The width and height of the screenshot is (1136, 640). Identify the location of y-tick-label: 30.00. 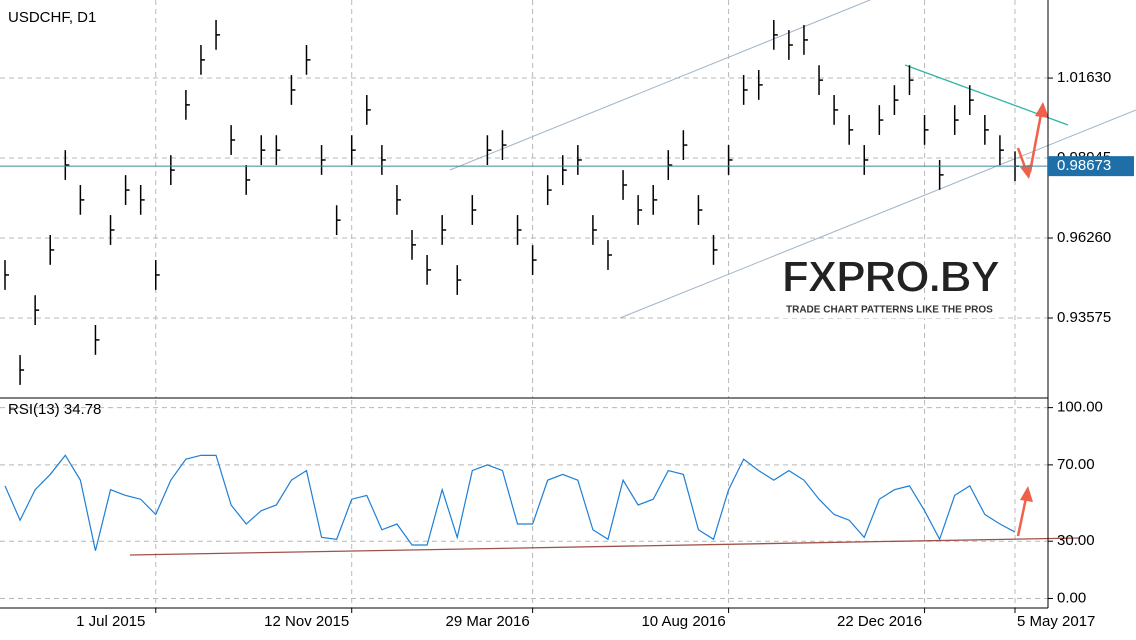
(1076, 540).